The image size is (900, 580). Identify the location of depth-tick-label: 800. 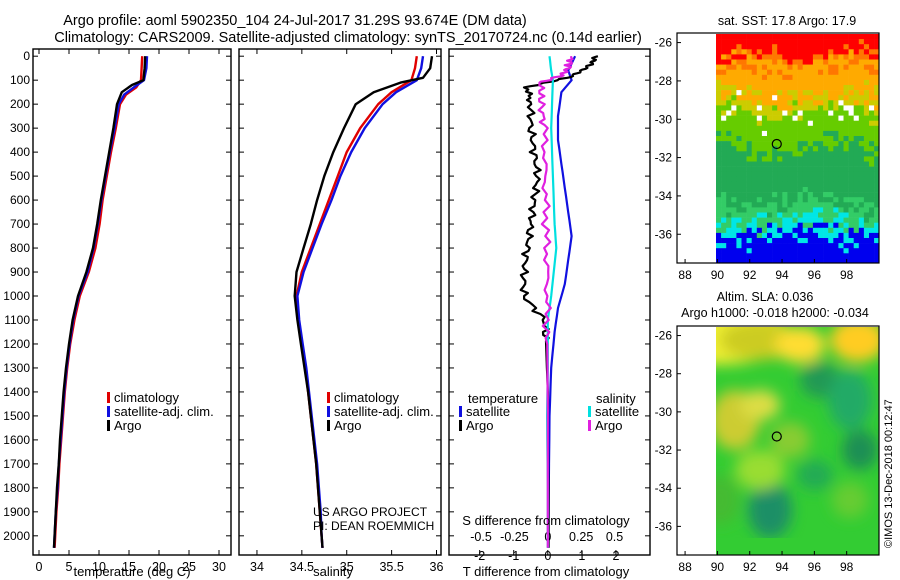
(20, 248).